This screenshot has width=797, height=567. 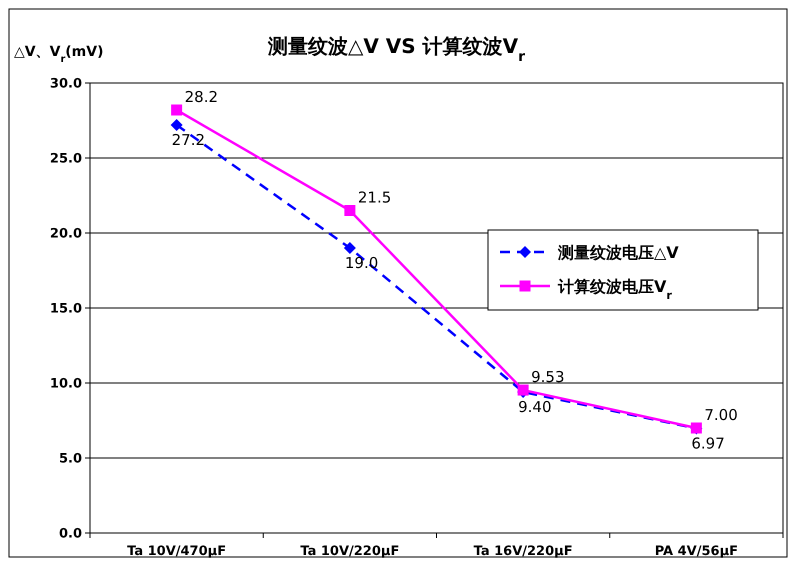 I want to click on data-label: 21.5, so click(x=375, y=197).